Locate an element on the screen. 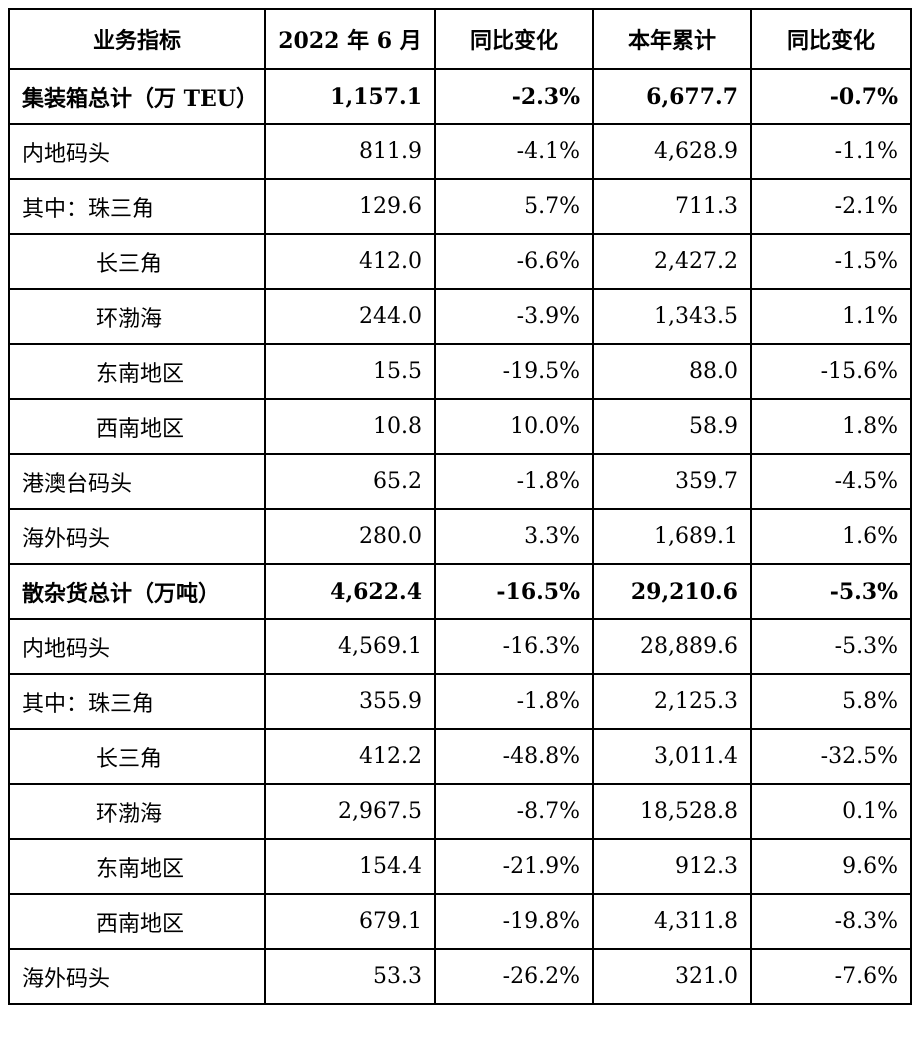 The height and width of the screenshot is (1054, 919). table-row: 内地码头 4,569.1 -16.3% 28,889.6 -5.3% is located at coordinates (460, 646).